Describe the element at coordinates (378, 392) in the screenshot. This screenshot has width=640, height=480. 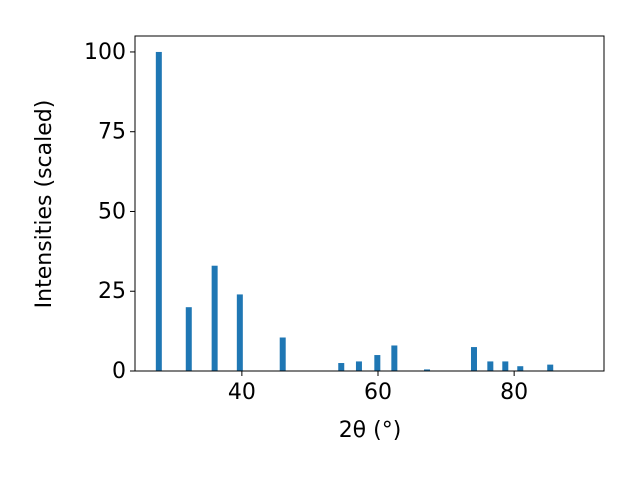
I see `x-tick-label: 60` at that location.